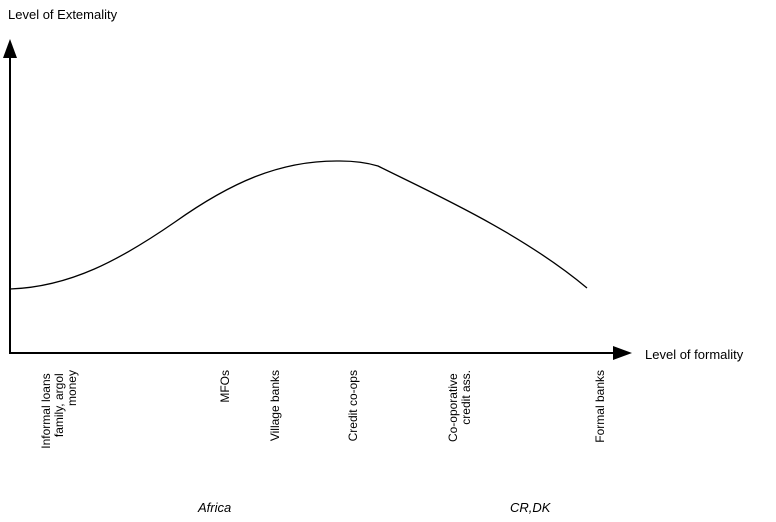 This screenshot has width=776, height=522. Describe the element at coordinates (10, 48) in the screenshot. I see `y-axis-arrowhead` at that location.